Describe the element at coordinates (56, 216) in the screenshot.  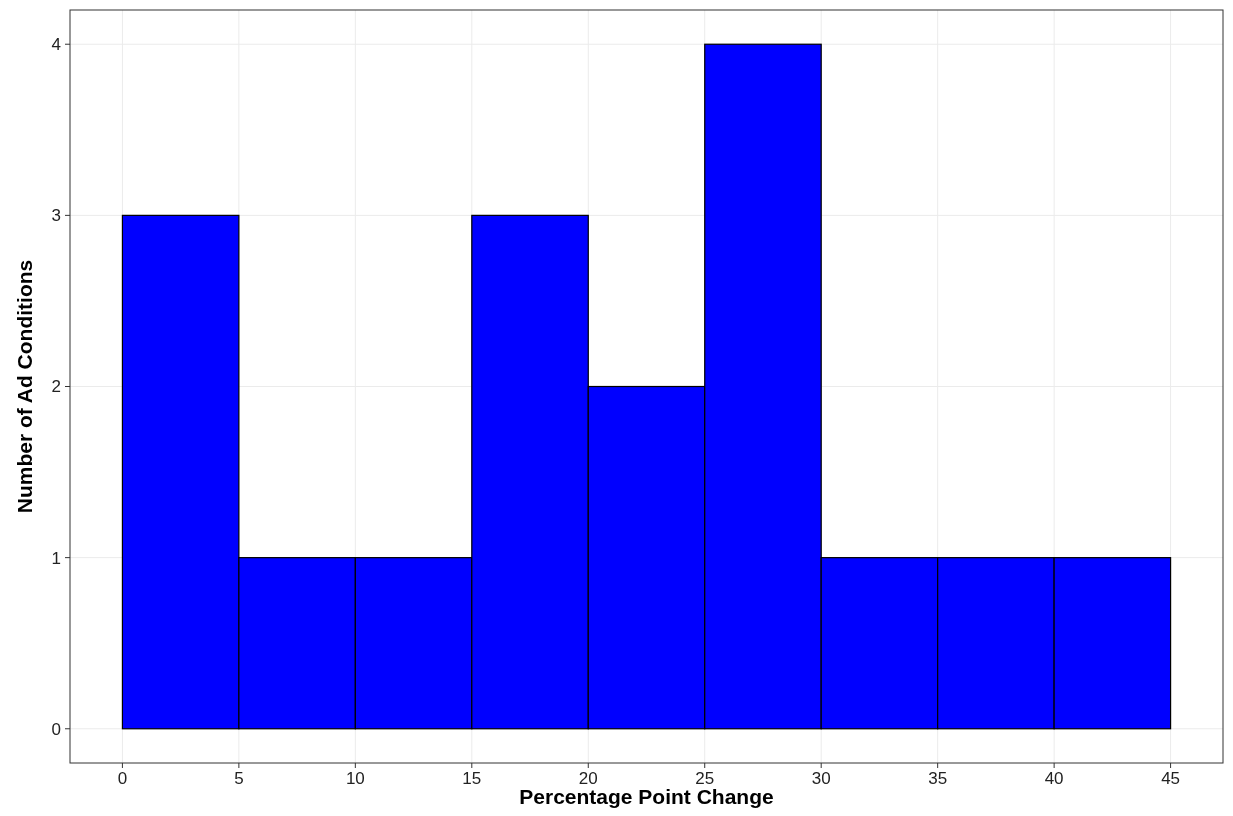
I see `y-tick-label: 3` at that location.